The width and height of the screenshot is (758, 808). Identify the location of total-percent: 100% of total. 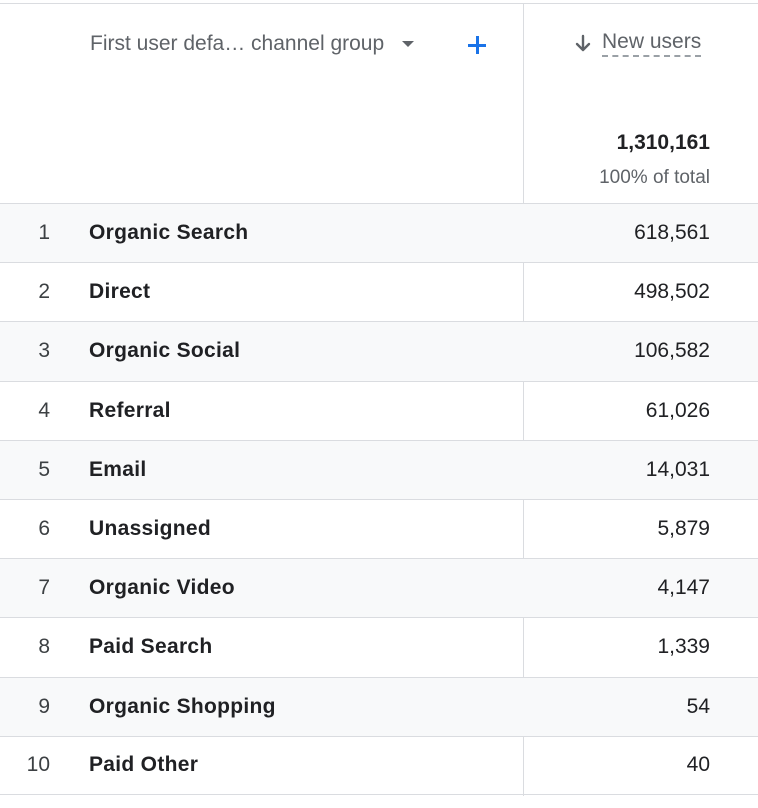
(654, 177).